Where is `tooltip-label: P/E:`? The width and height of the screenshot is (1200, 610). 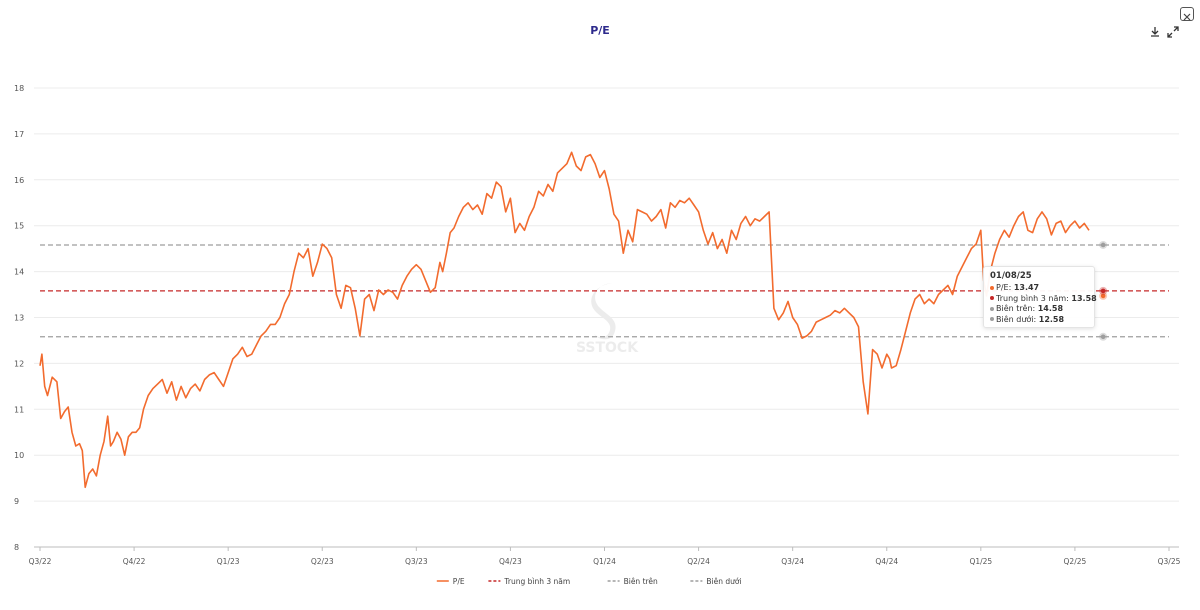
tooltip-label: P/E: is located at coordinates (1005, 287).